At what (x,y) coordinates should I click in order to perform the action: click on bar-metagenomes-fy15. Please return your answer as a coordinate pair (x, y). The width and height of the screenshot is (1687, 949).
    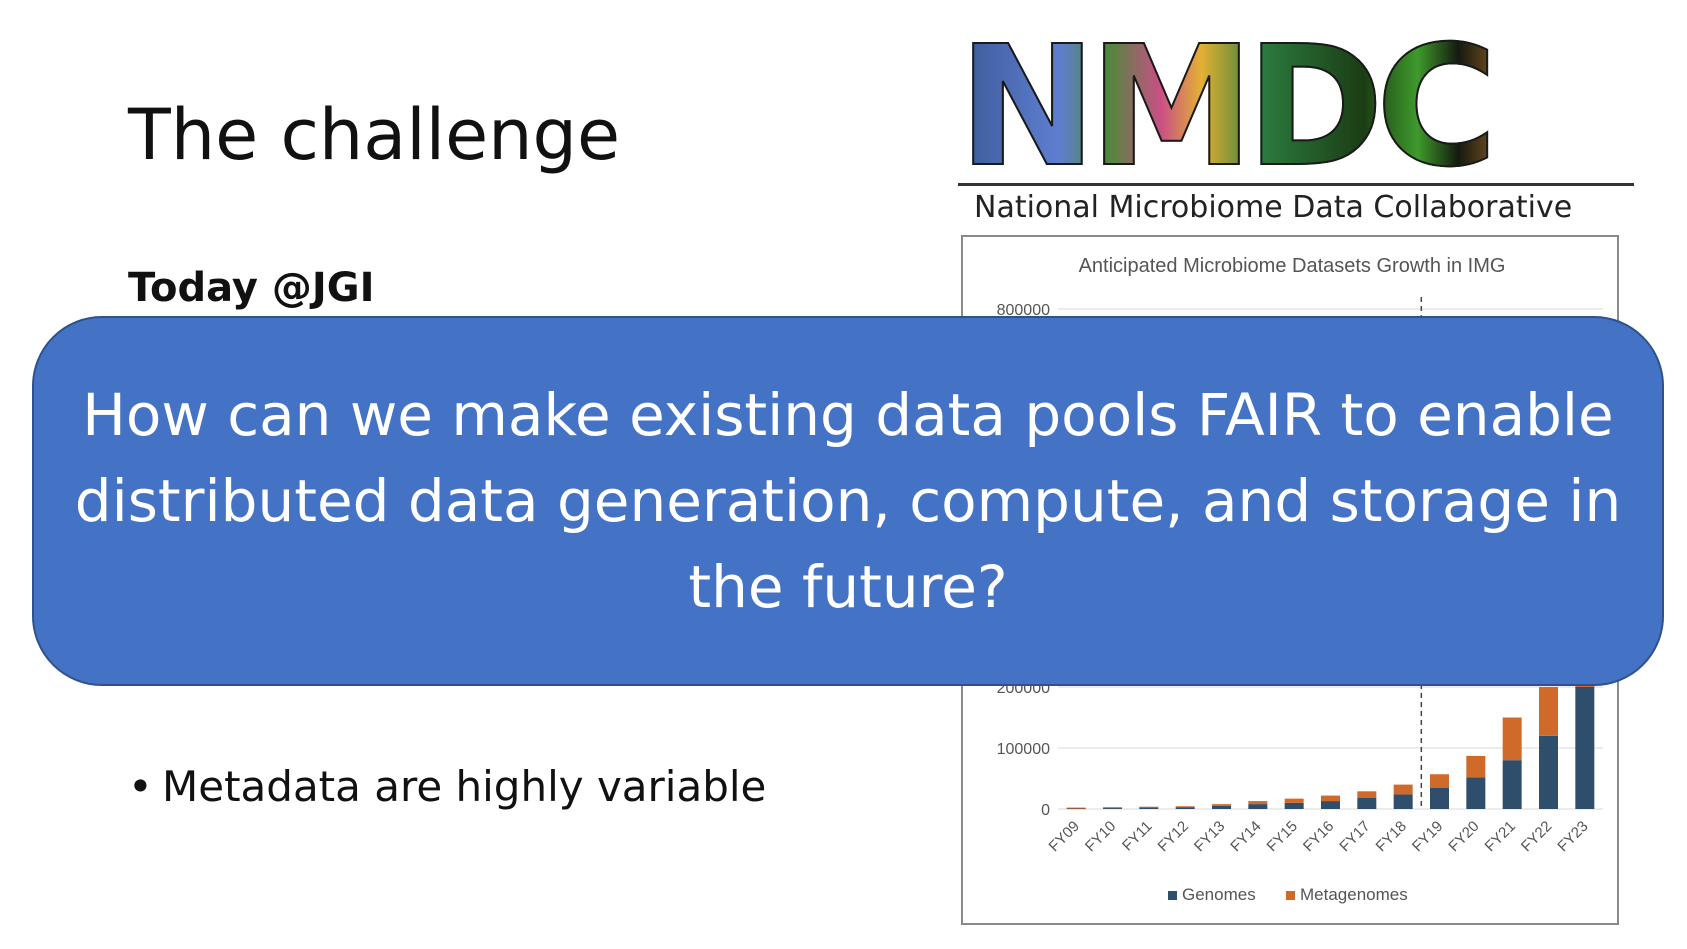
    Looking at the image, I should click on (1294, 800).